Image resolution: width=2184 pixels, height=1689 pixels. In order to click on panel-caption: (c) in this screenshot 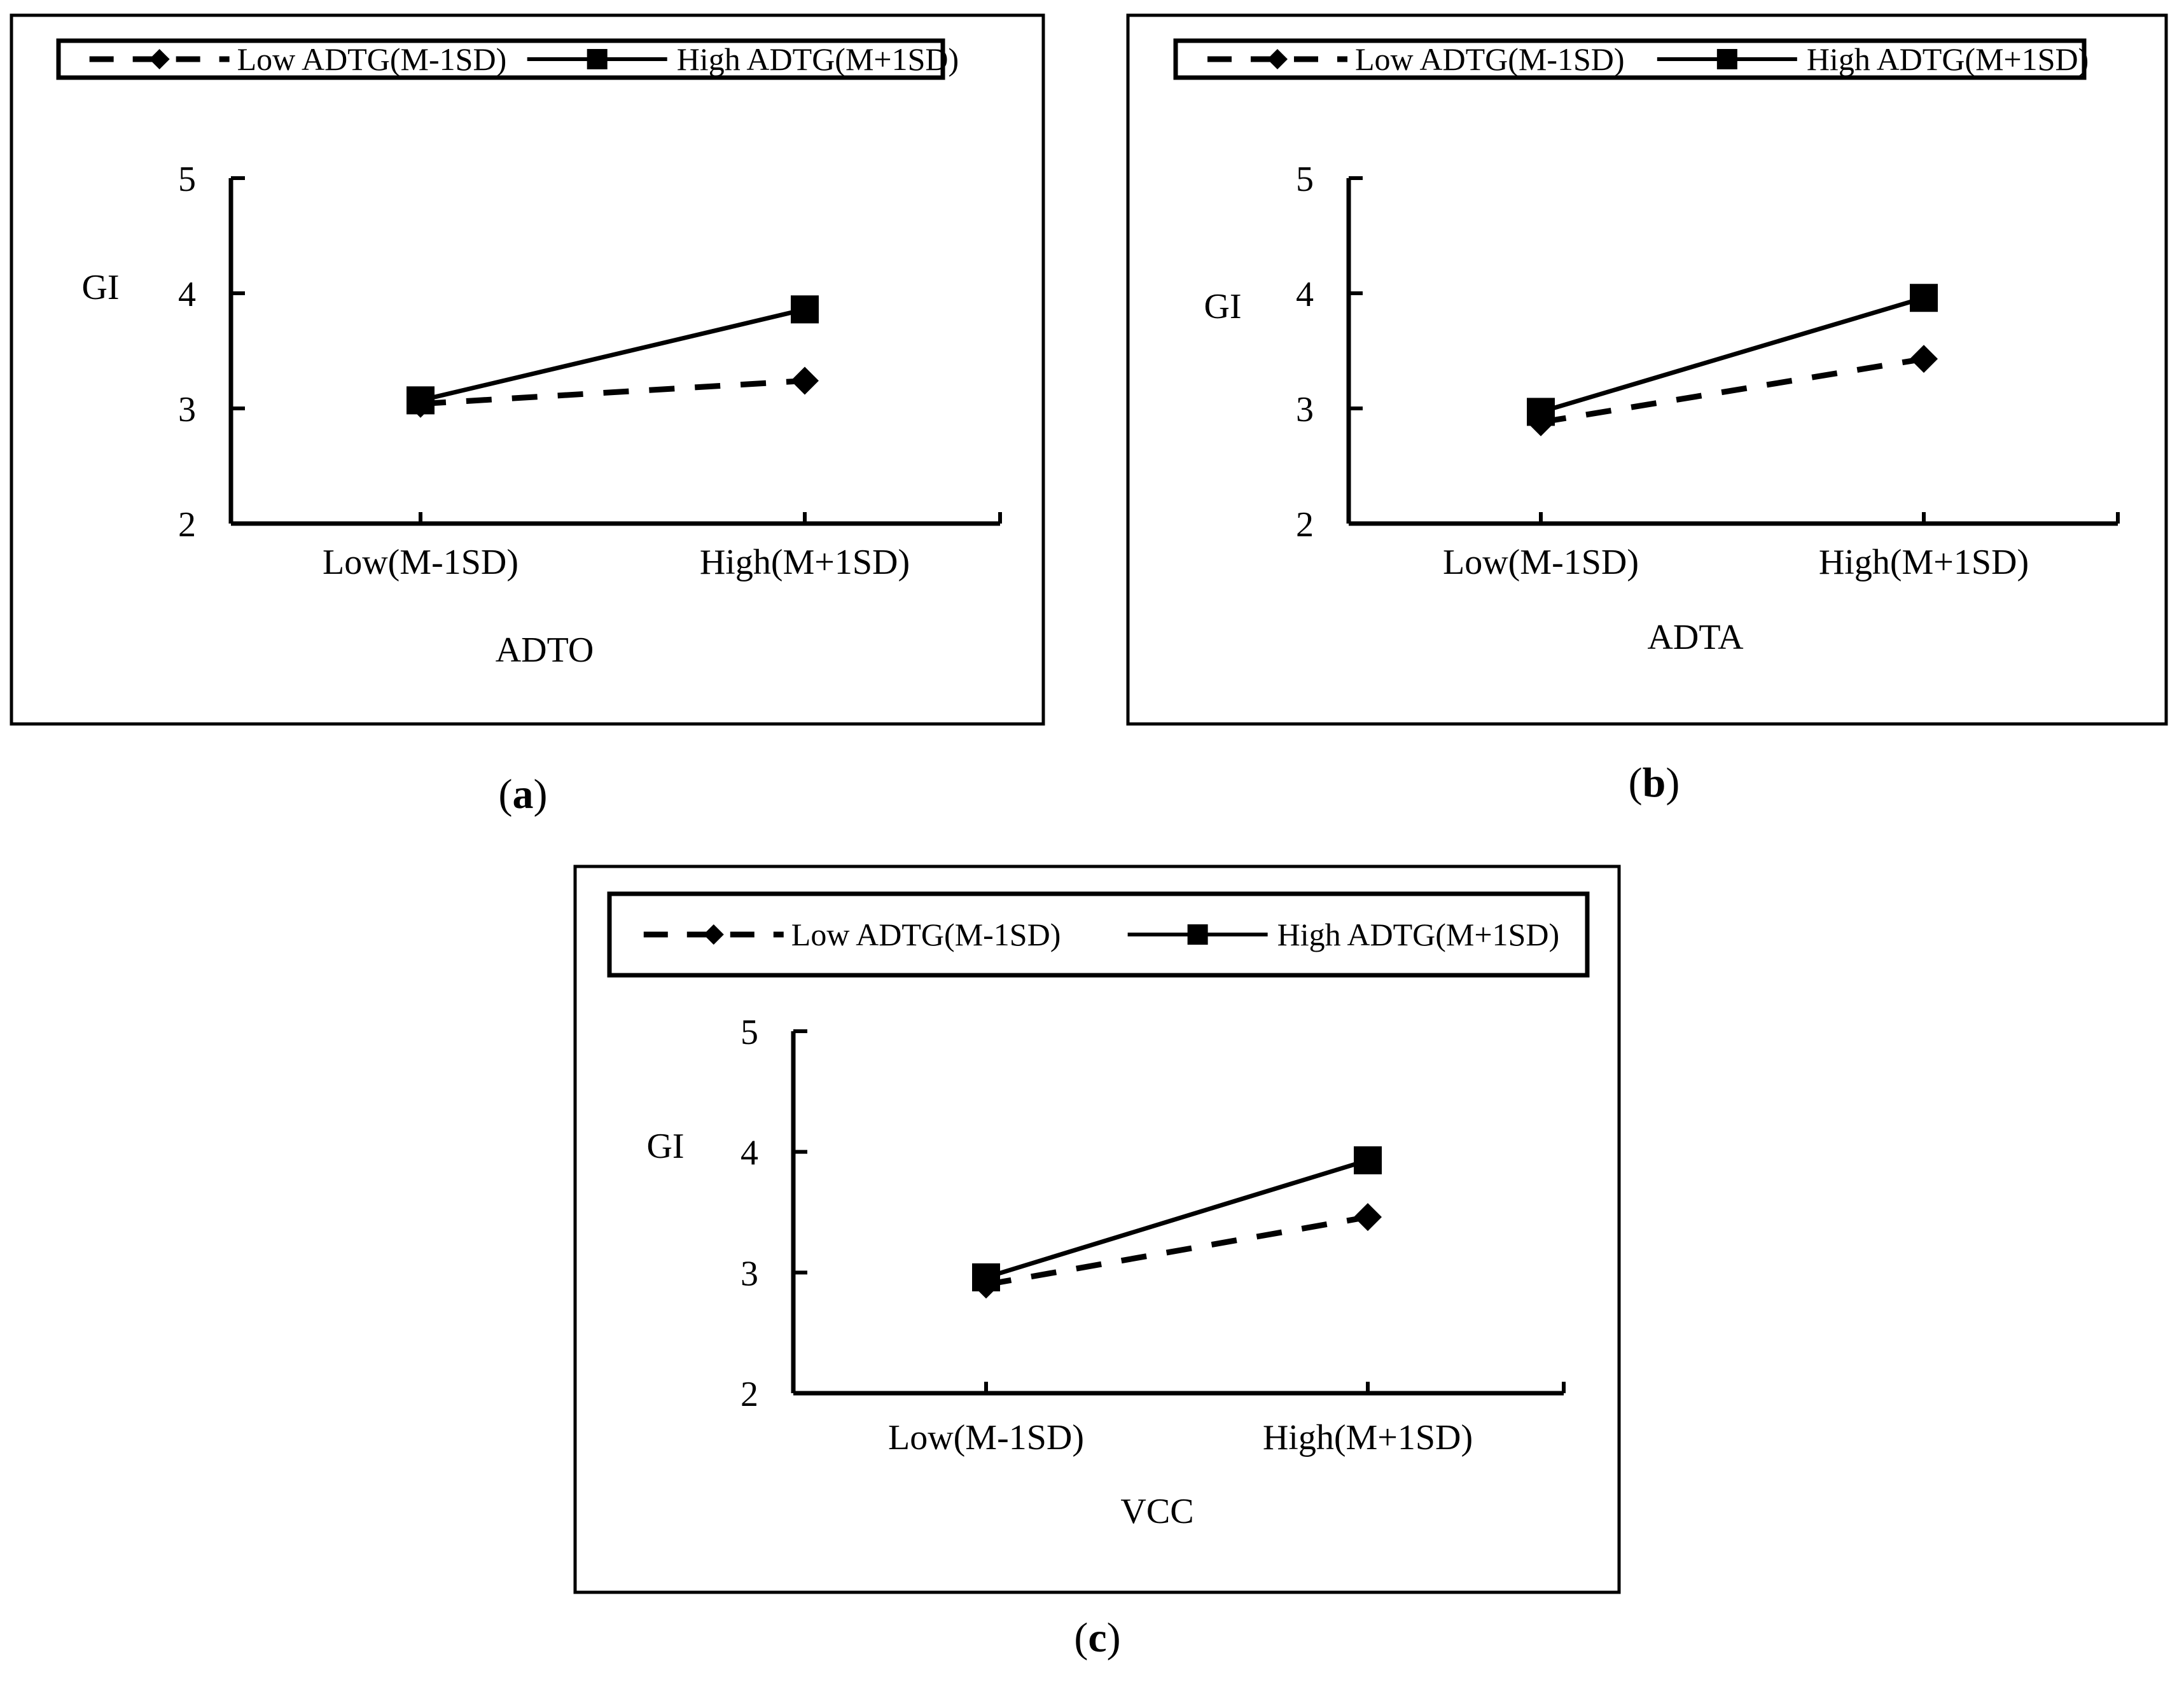, I will do `click(1097, 1638)`.